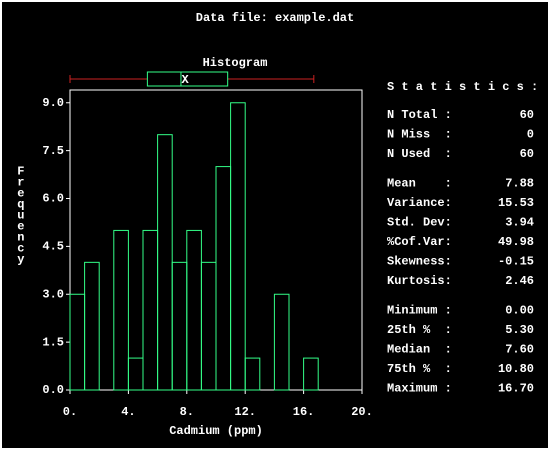  Describe the element at coordinates (216, 431) in the screenshot. I see `x-axis-label: Cadmium (ppm)` at that location.